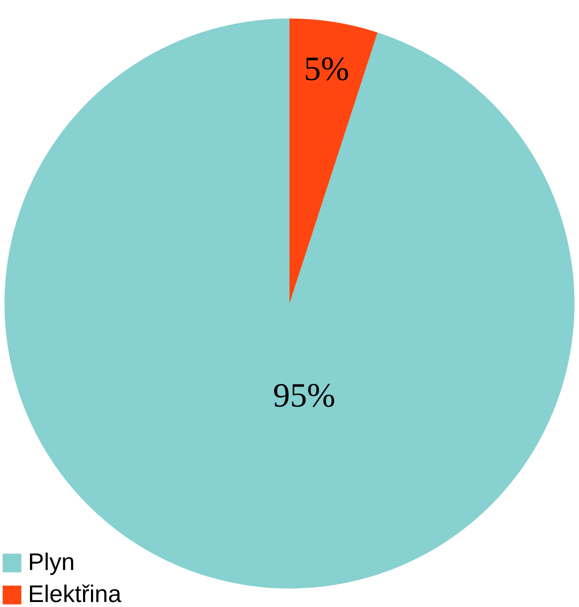  What do you see at coordinates (327, 69) in the screenshot?
I see `data-label: 5%` at bounding box center [327, 69].